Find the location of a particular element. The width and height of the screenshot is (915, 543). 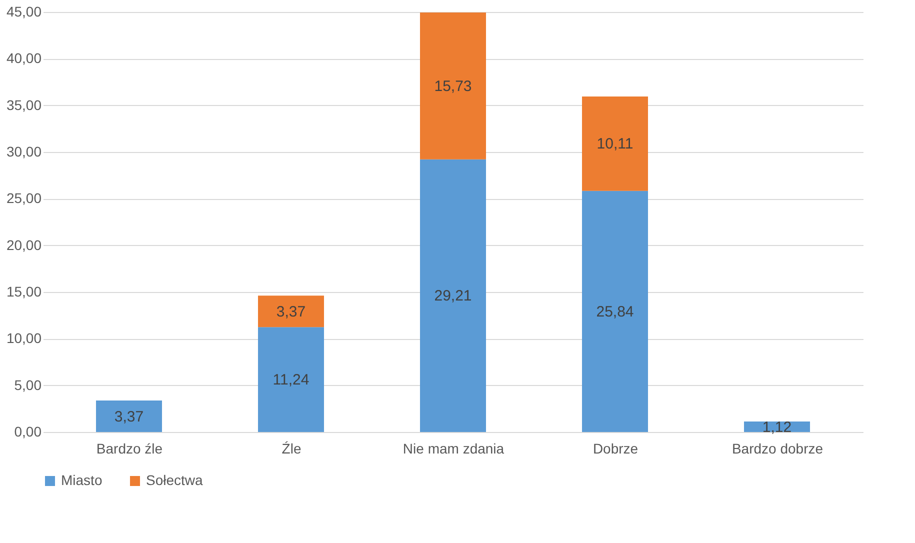

data-label: 11,24 is located at coordinates (291, 380).